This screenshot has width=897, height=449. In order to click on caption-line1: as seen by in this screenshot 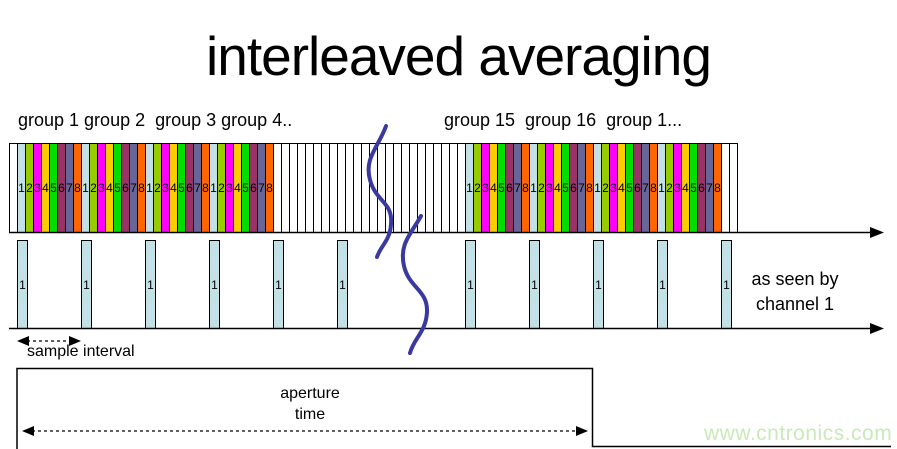, I will do `click(795, 279)`.